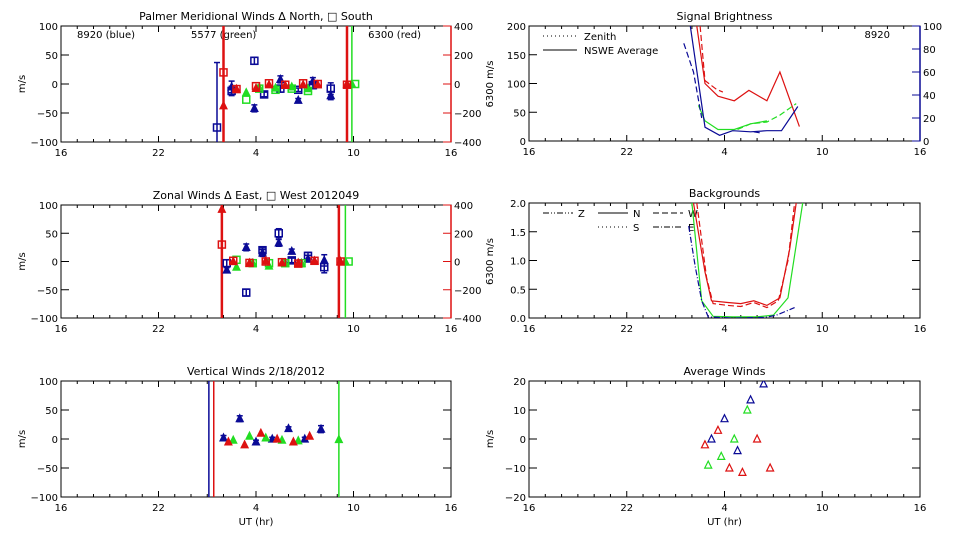  I want to click on annotation-label: 6300 (red), so click(394, 35).